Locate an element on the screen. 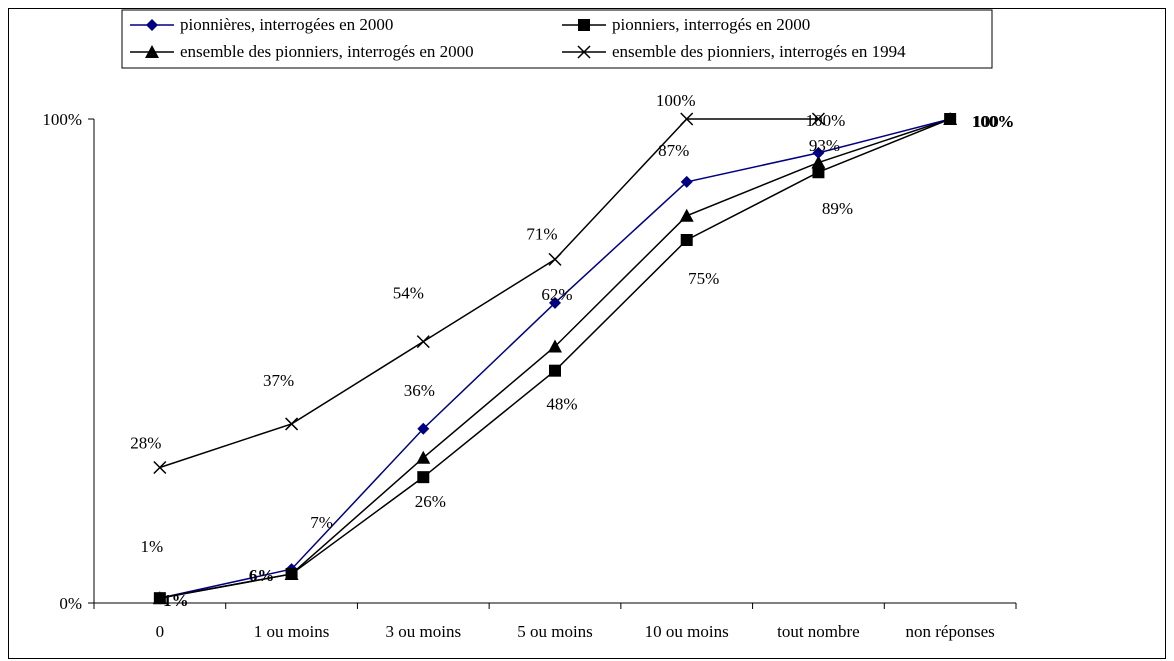  data-label: 54% is located at coordinates (408, 293).